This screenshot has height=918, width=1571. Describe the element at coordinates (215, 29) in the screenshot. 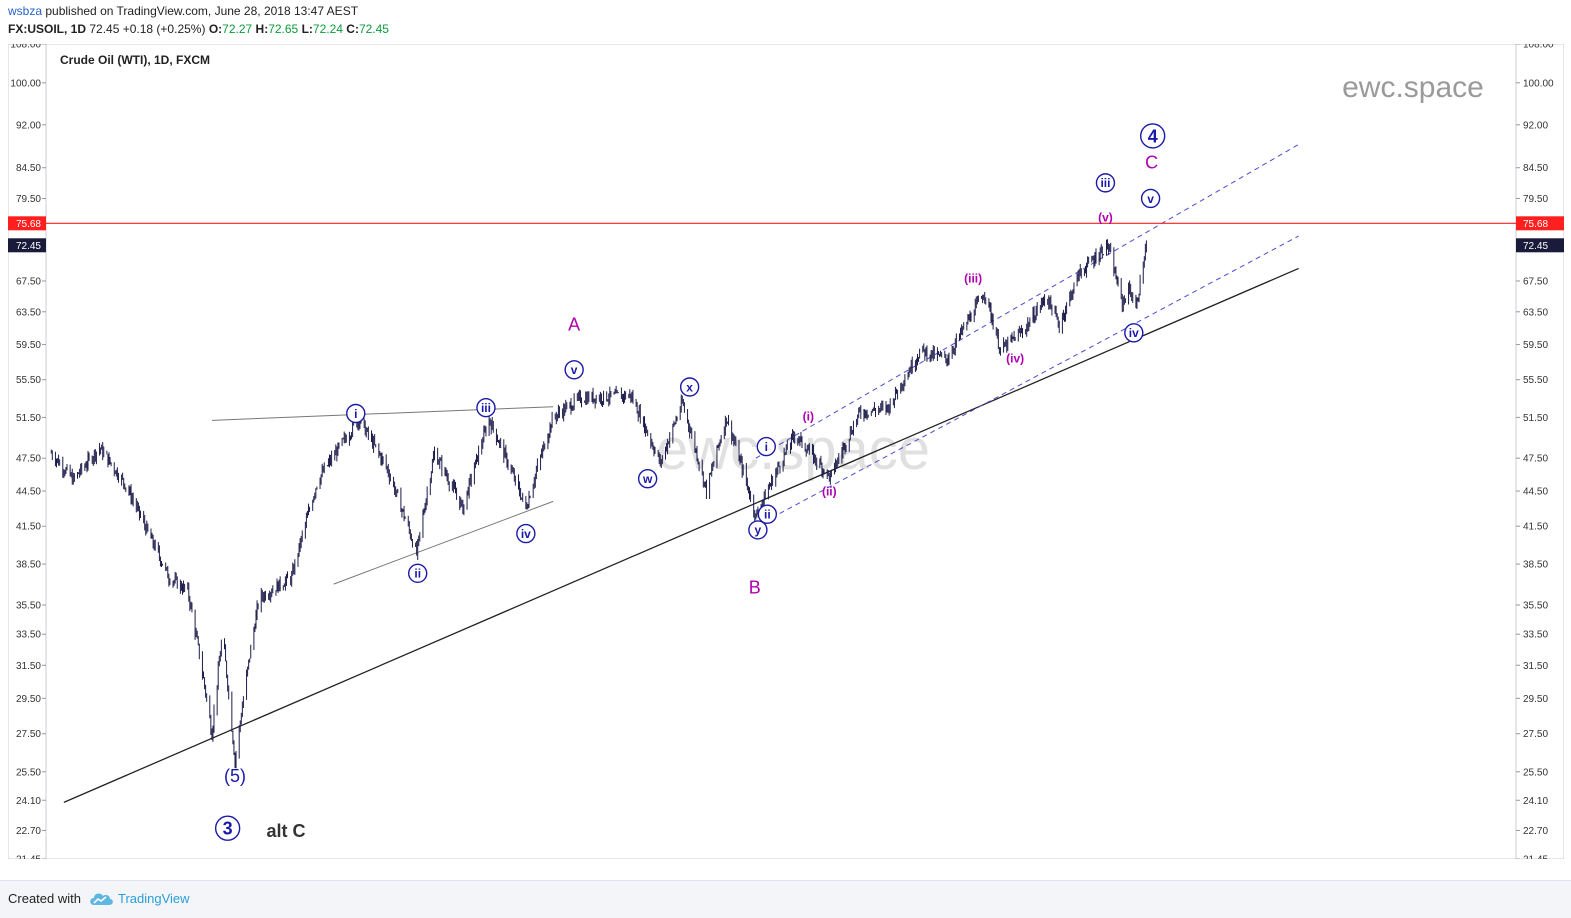

I see `open-label: O:` at that location.